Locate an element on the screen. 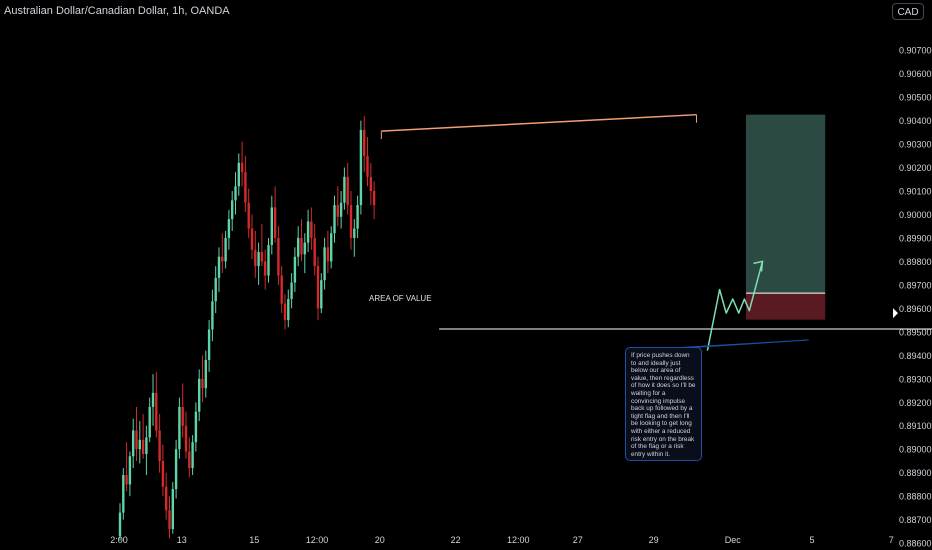  resistance-trendline is located at coordinates (539, 122).